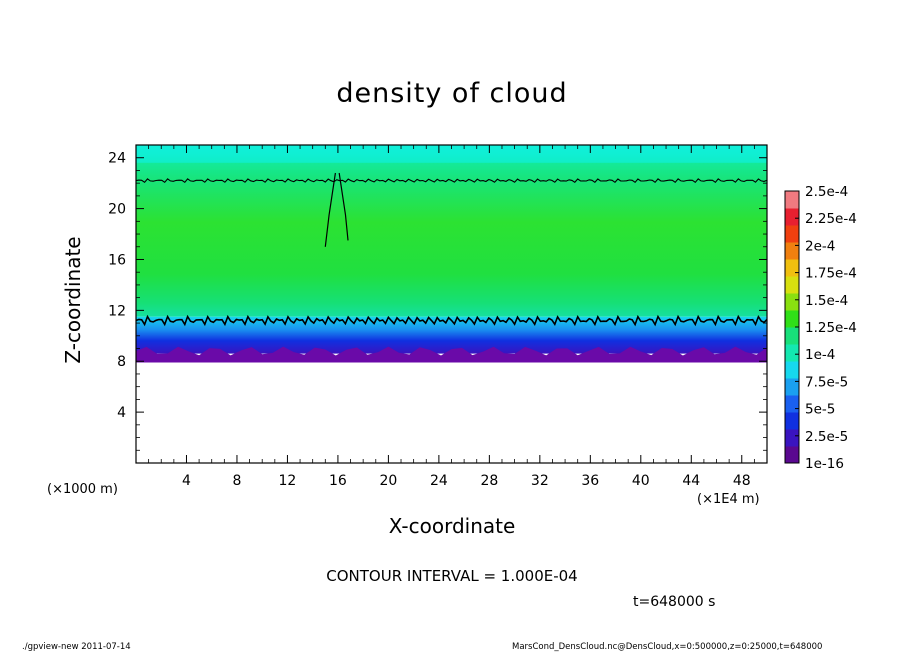 The height and width of the screenshot is (654, 904). What do you see at coordinates (826, 382) in the screenshot?
I see `colorbar-label: 7.5e-5` at bounding box center [826, 382].